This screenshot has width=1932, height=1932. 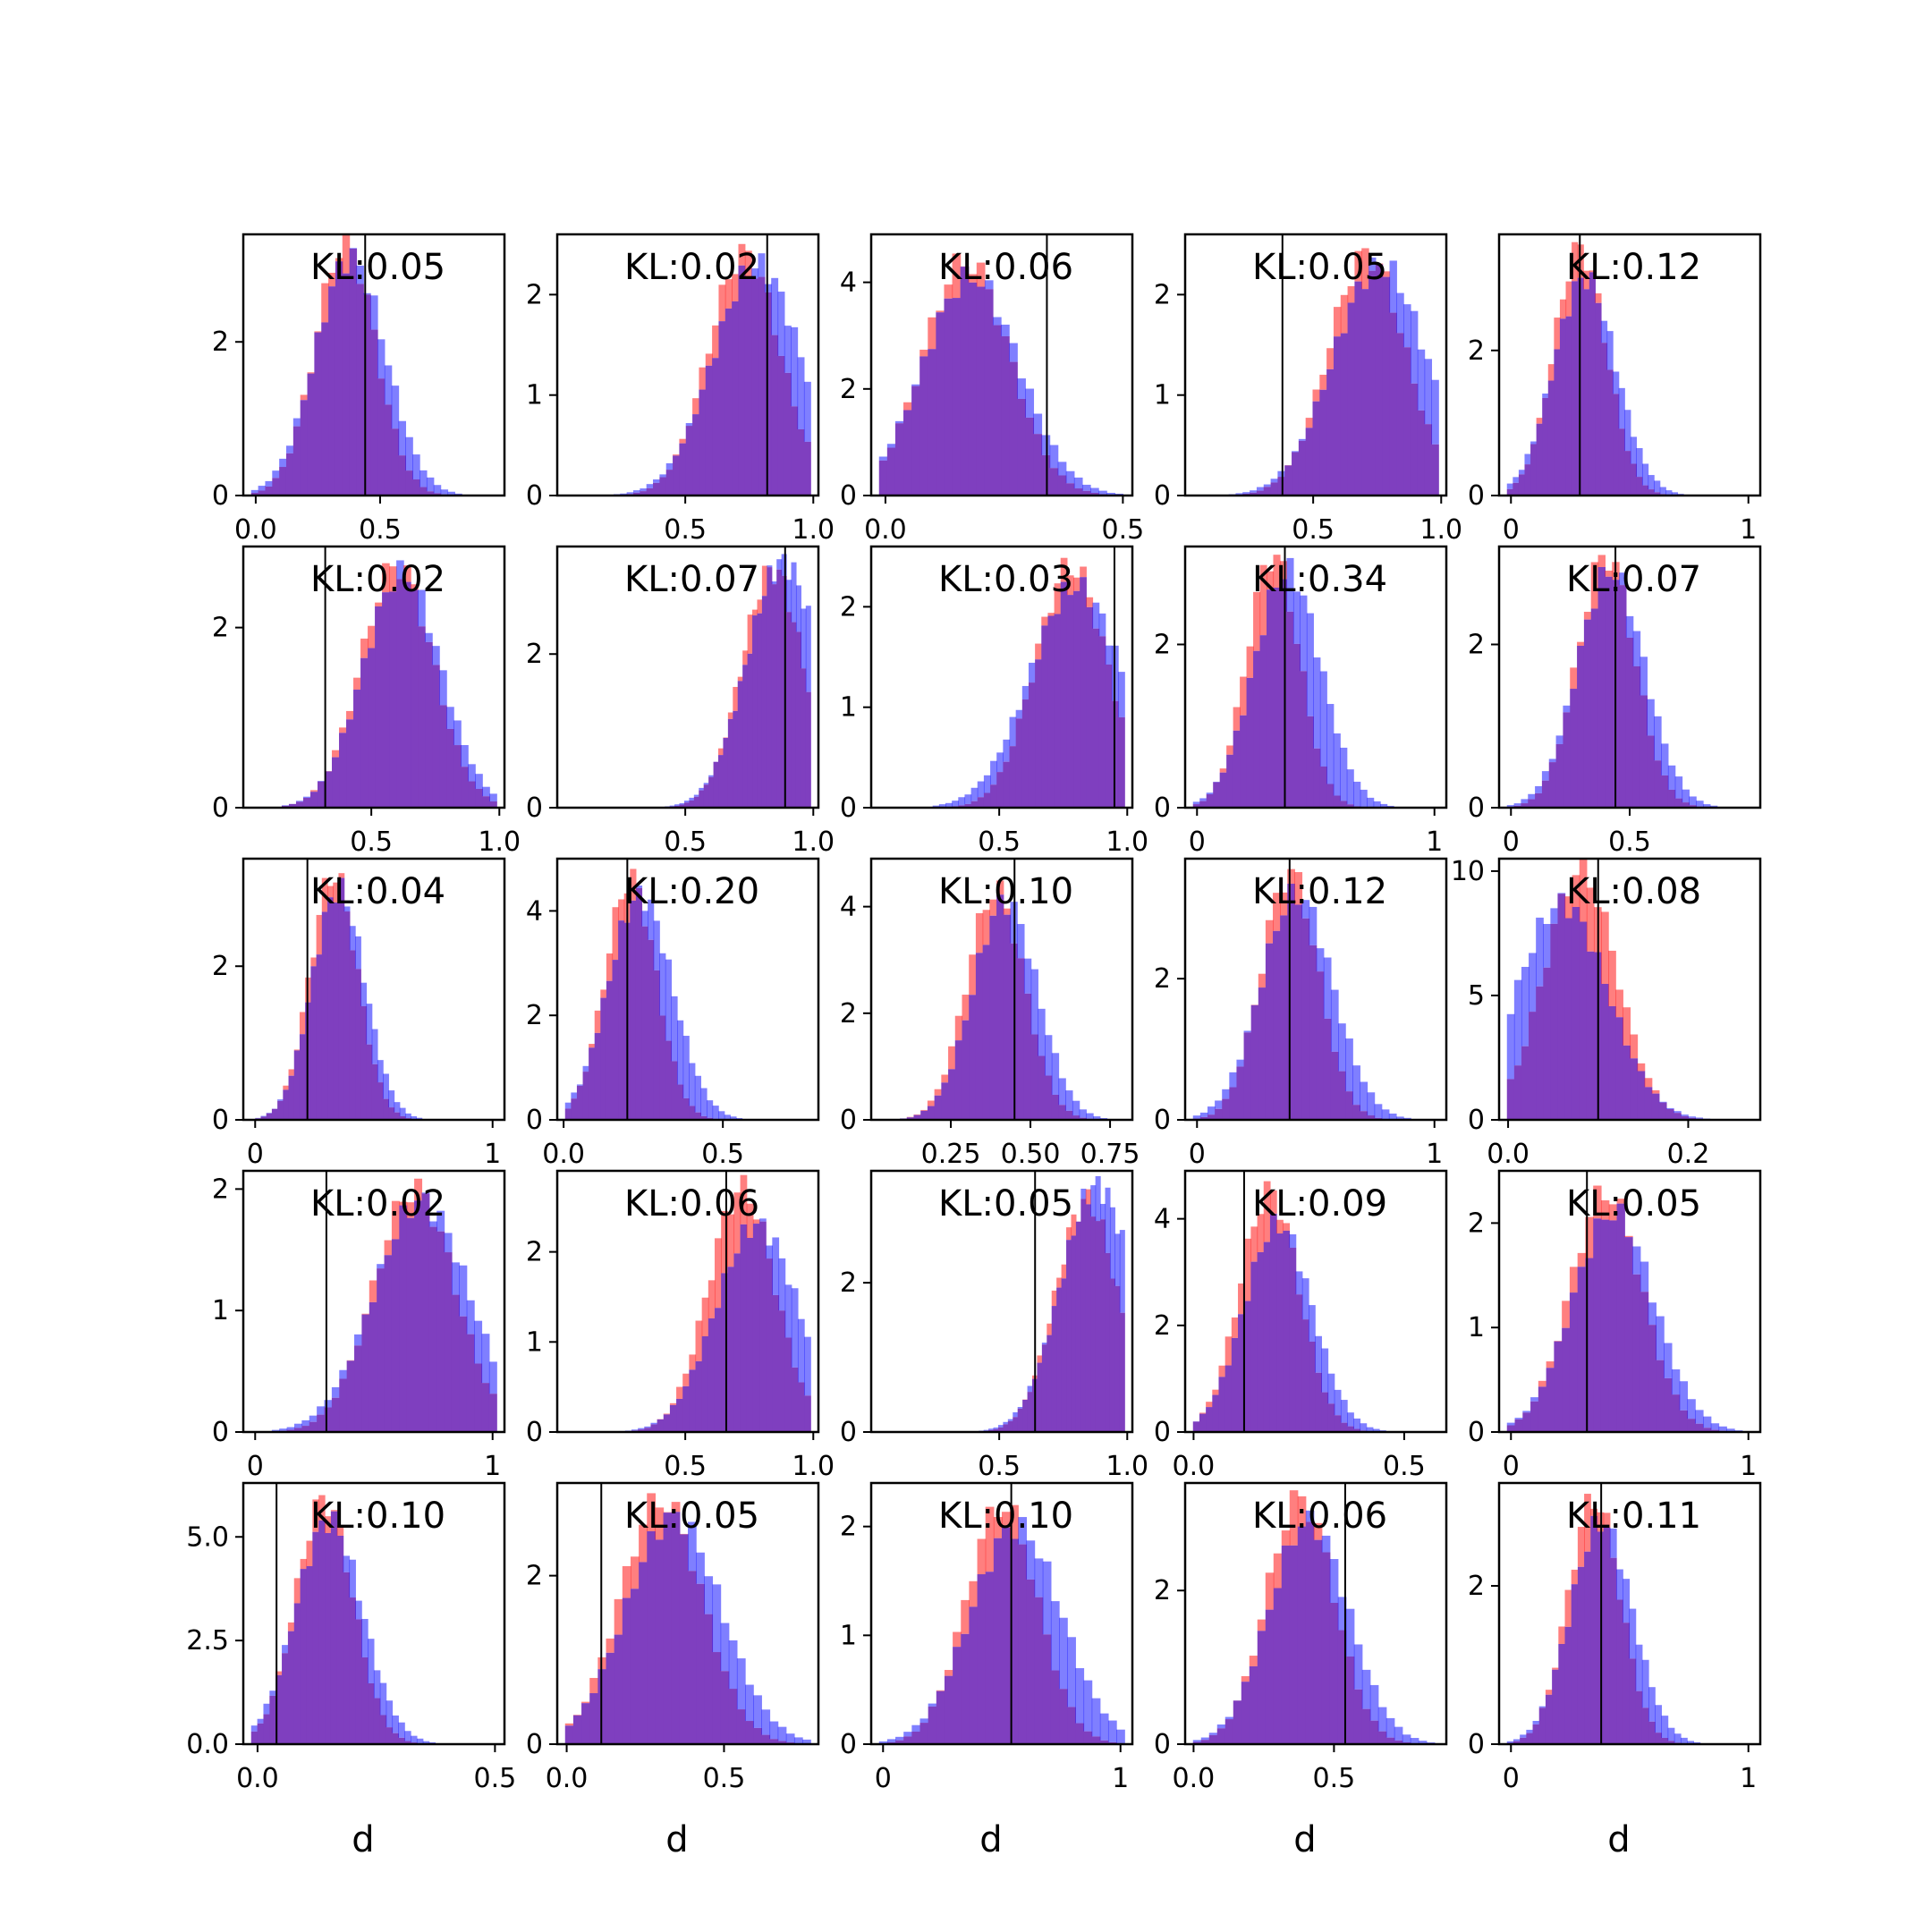 I want to click on x-tick-label: 0, so click(x=255, y=1154).